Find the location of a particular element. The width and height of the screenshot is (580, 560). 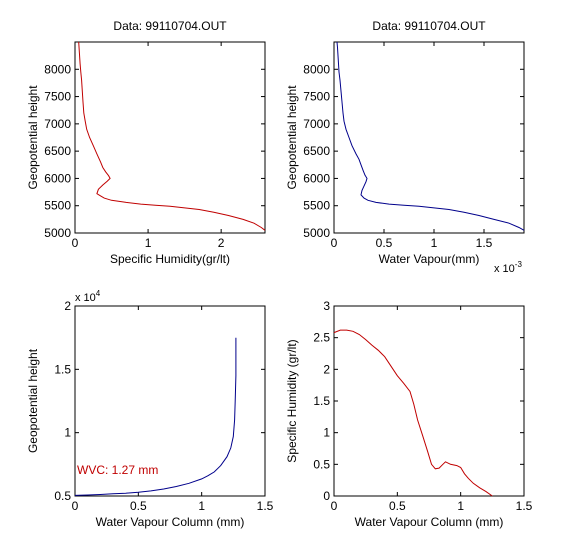

y-tick-label: 3 is located at coordinates (326, 306).